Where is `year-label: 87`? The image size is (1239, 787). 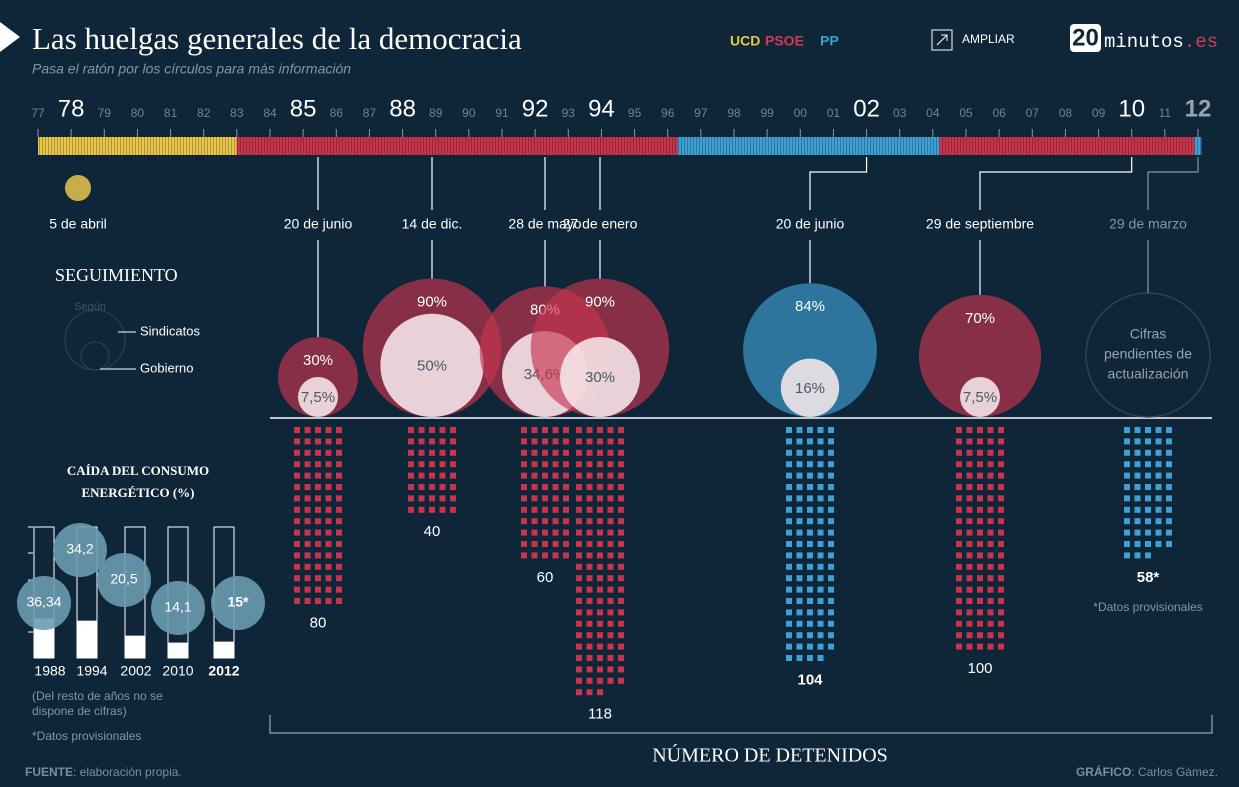 year-label: 87 is located at coordinates (370, 113).